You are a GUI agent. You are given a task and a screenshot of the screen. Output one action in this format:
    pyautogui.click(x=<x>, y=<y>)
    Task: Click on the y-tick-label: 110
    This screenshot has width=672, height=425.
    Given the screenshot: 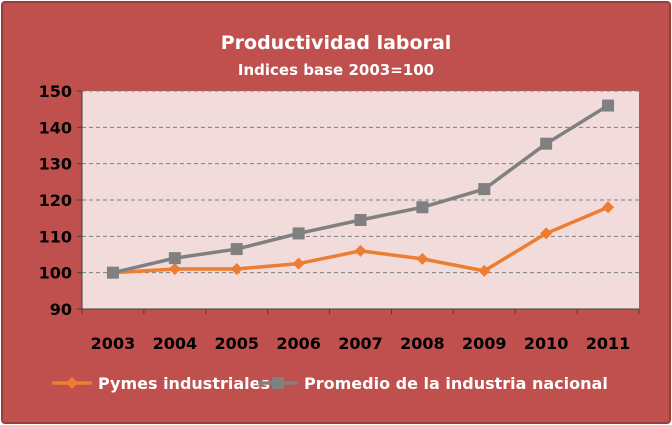 What is the action you would take?
    pyautogui.click(x=55, y=236)
    